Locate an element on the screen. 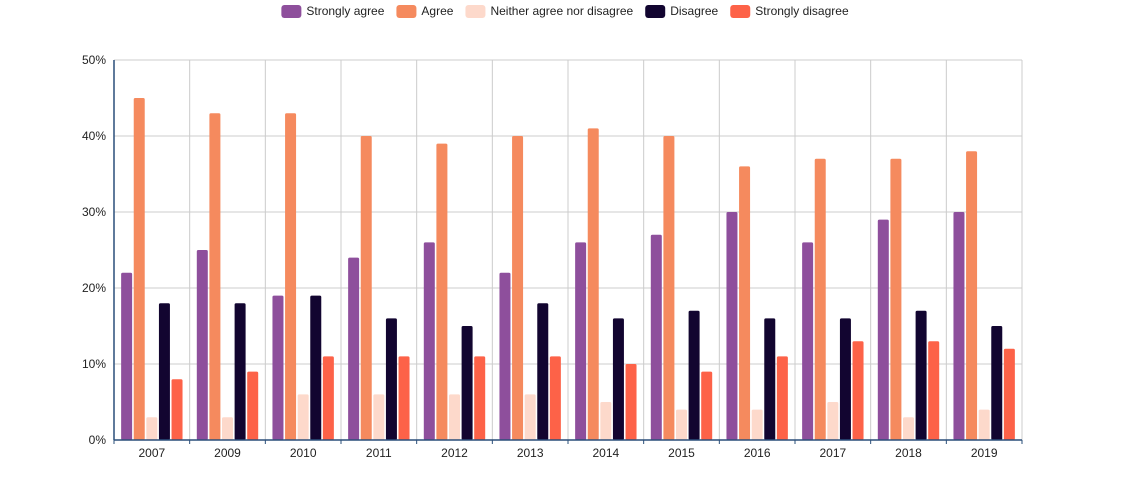  legend-item: Strongly disagree is located at coordinates (789, 11).